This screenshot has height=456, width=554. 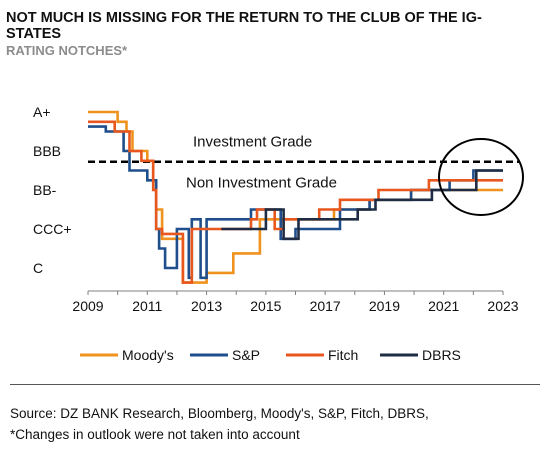 What do you see at coordinates (384, 306) in the screenshot?
I see `x-tick-label: 2019` at bounding box center [384, 306].